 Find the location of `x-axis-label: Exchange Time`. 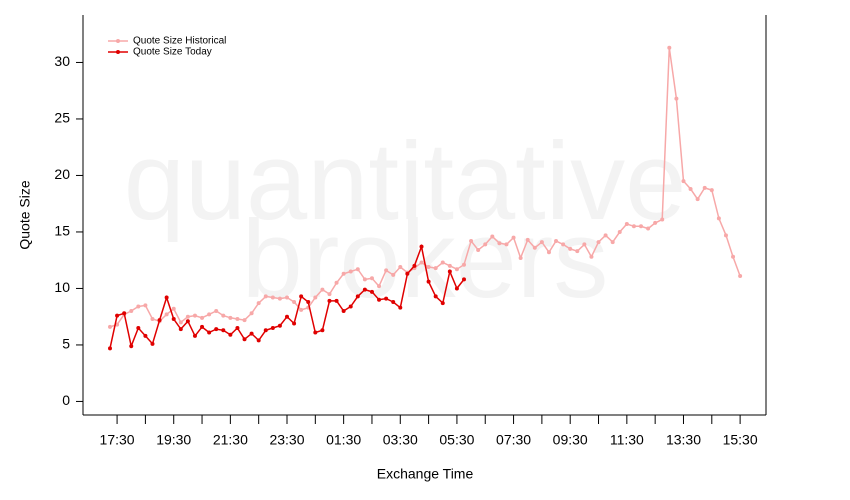

x-axis-label: Exchange Time is located at coordinates (425, 474).